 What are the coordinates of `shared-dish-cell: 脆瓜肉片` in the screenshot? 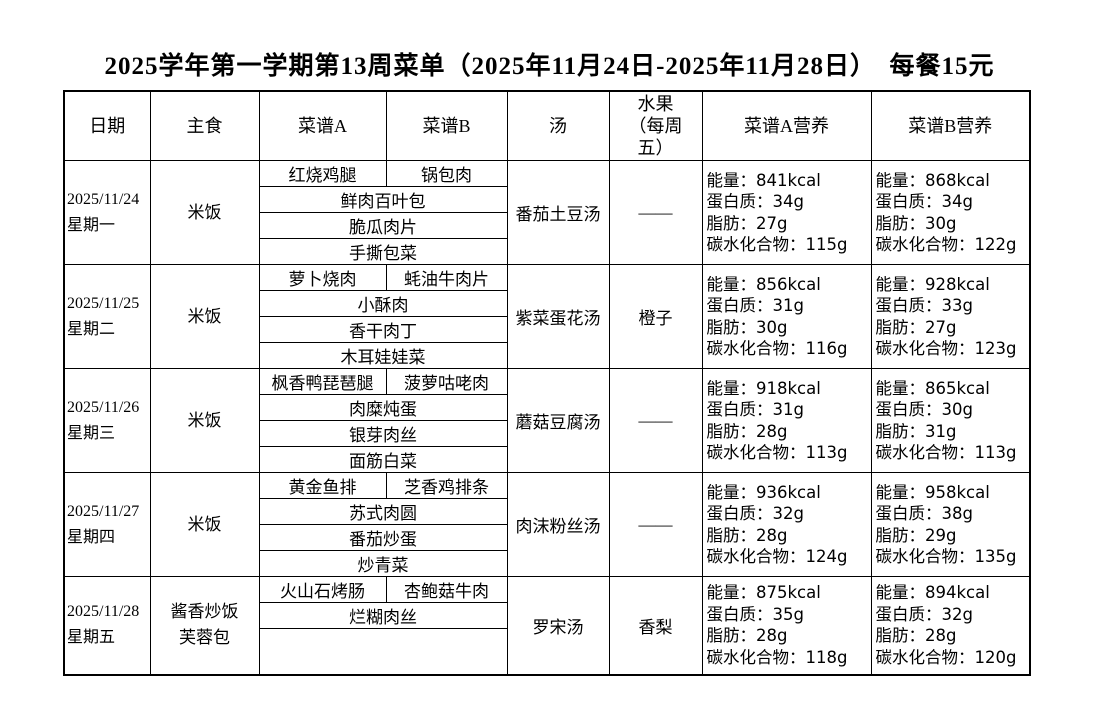 It's located at (383, 225).